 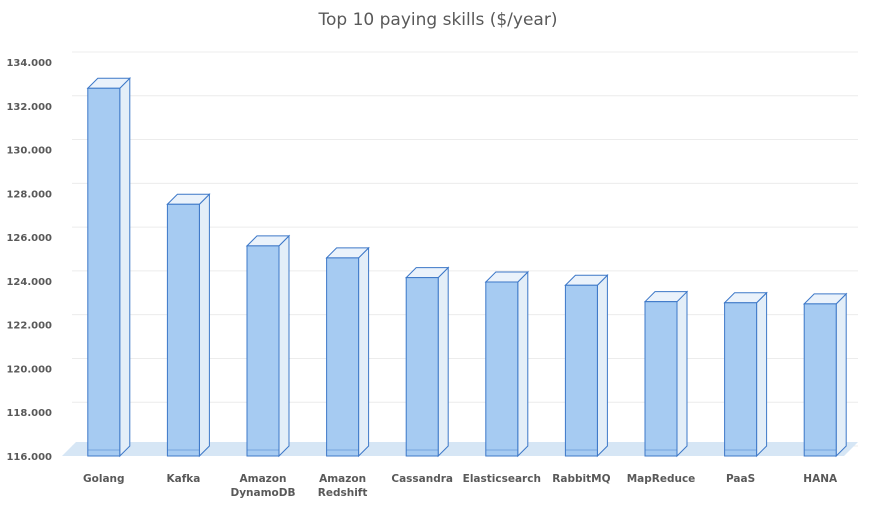 What do you see at coordinates (29, 194) in the screenshot?
I see `y-tick-label: 128.000` at bounding box center [29, 194].